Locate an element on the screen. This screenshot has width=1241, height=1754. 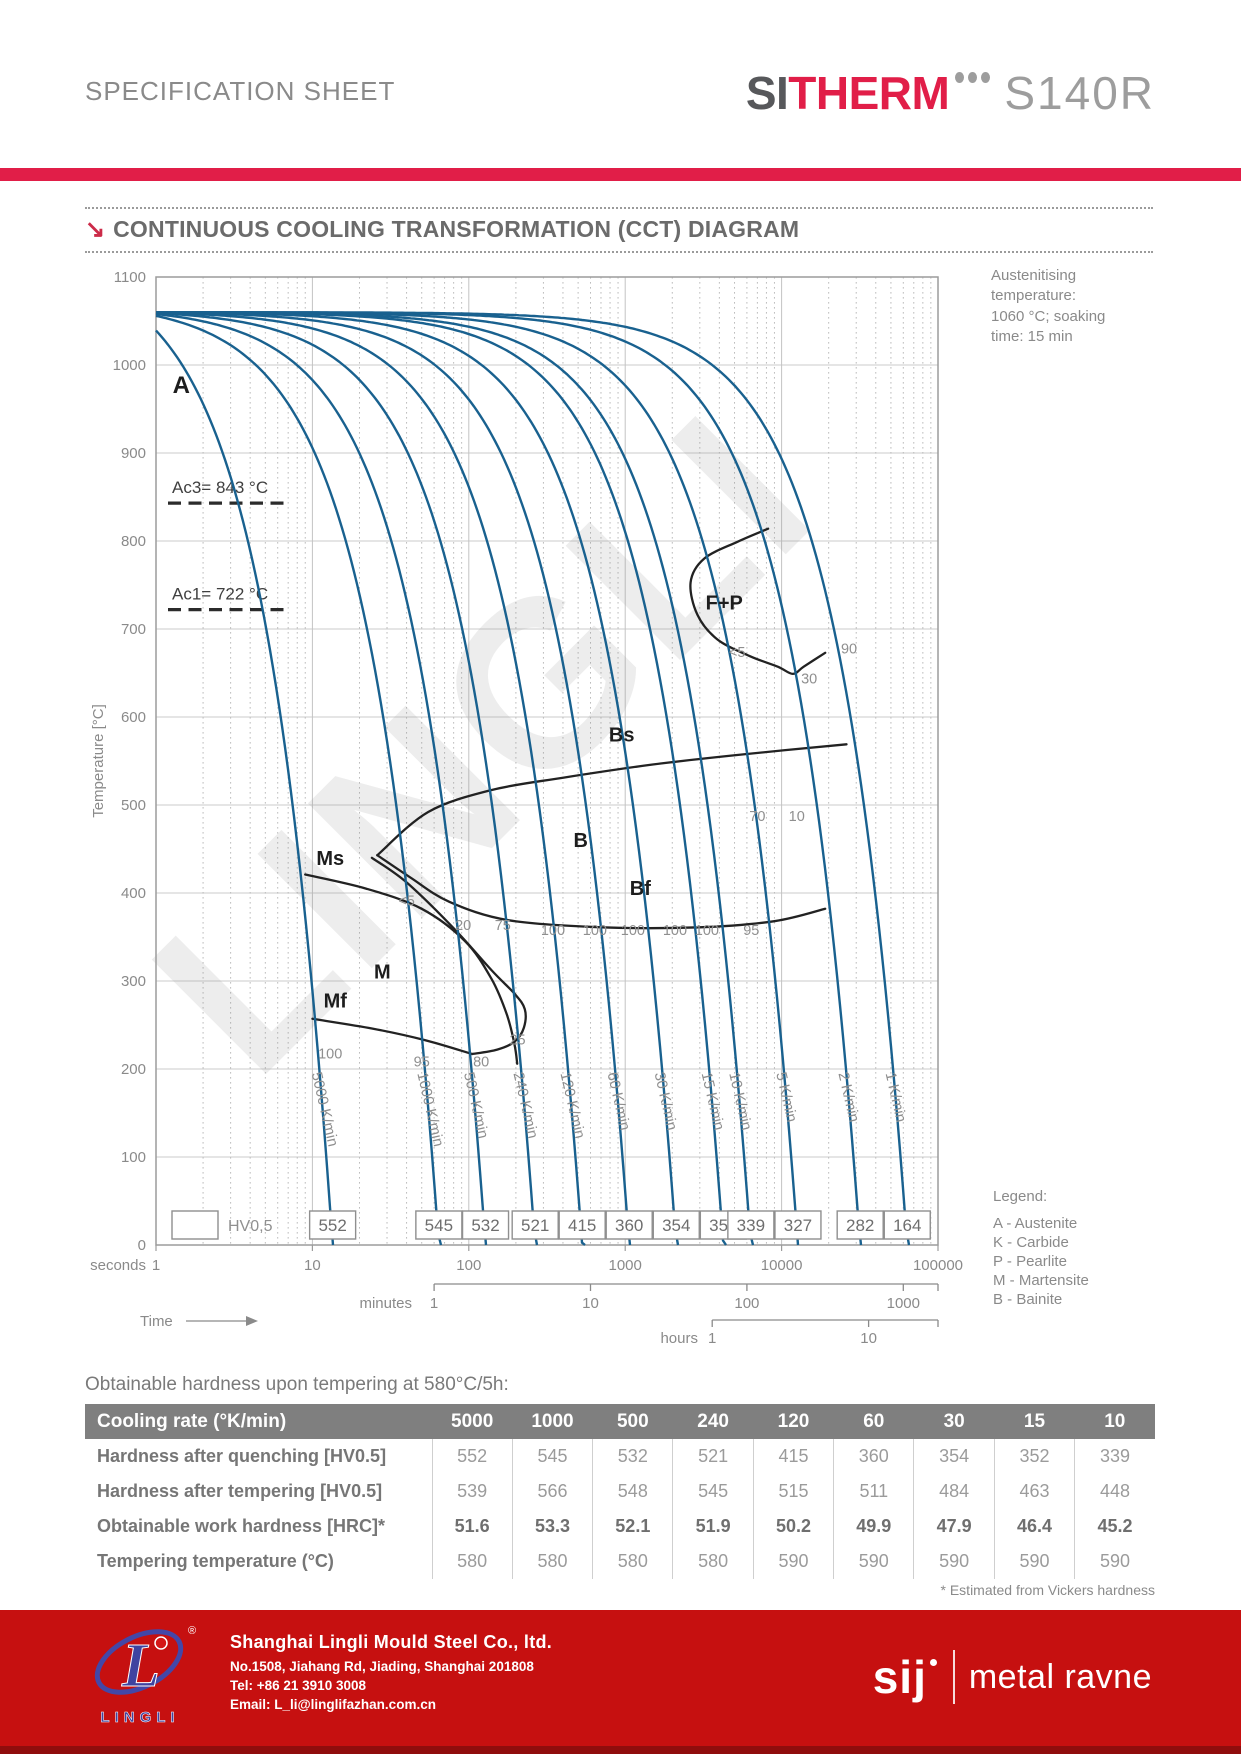
seconds-tick-label: 100000 is located at coordinates (938, 1265).